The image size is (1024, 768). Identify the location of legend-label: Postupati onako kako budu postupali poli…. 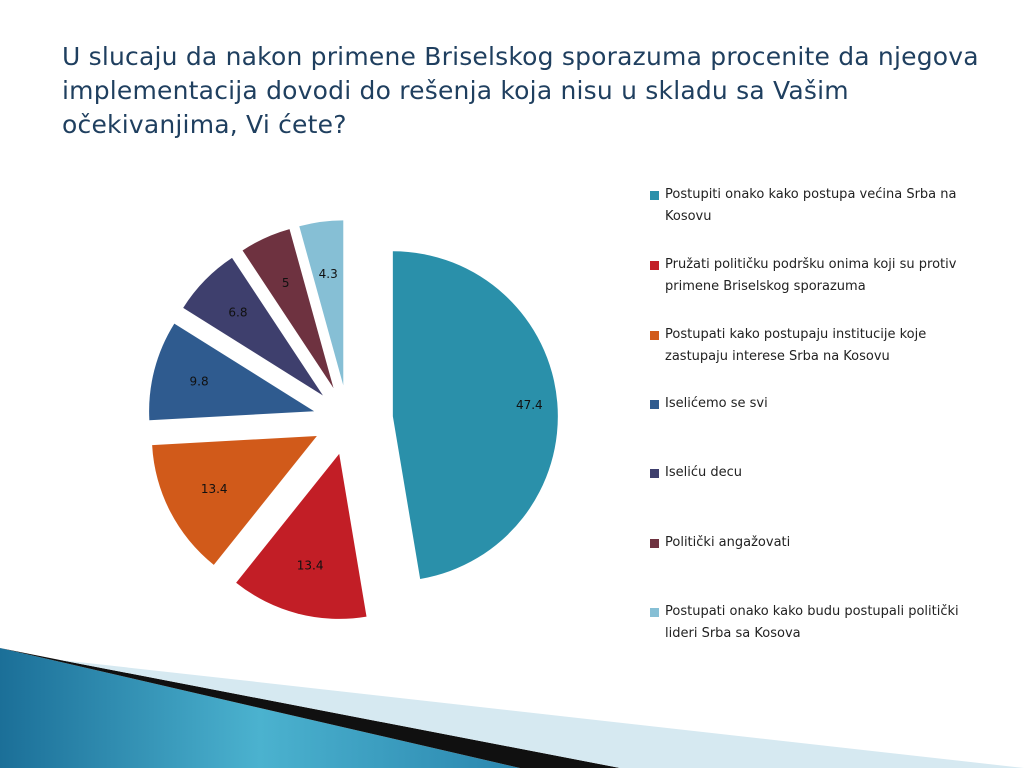
(812, 622).